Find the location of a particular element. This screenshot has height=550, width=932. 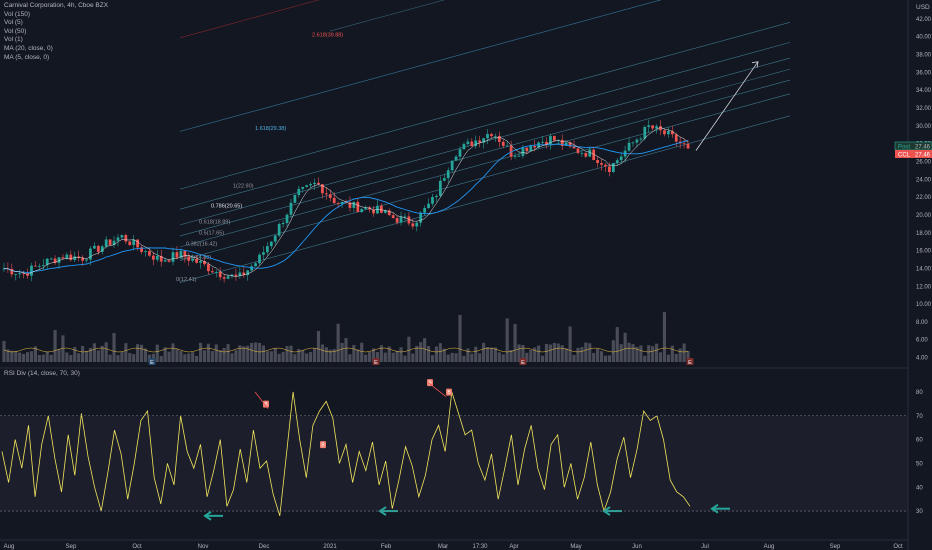

time-tick-label: Aug is located at coordinates (9, 547).